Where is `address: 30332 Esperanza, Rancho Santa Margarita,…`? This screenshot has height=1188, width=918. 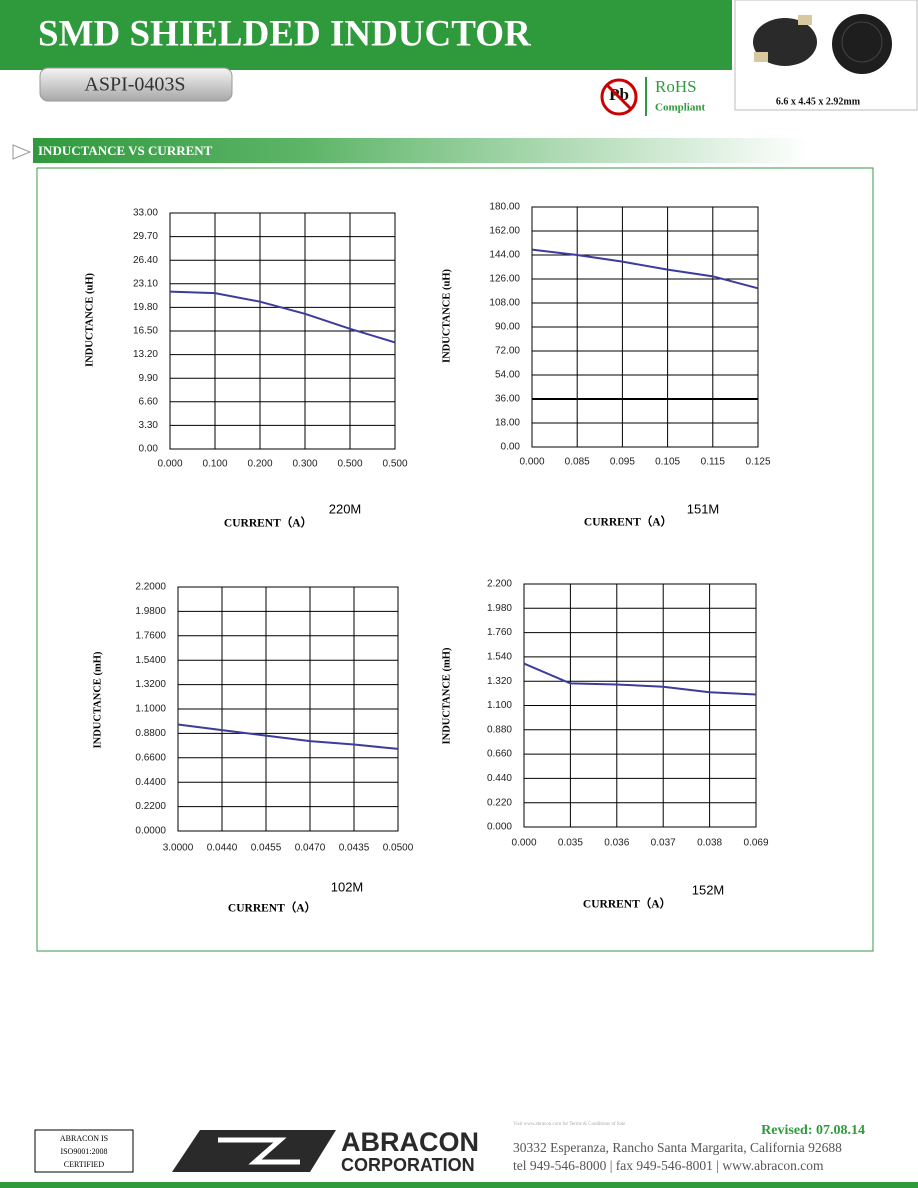 address: 30332 Esperanza, Rancho Santa Margarita,… is located at coordinates (677, 1147).